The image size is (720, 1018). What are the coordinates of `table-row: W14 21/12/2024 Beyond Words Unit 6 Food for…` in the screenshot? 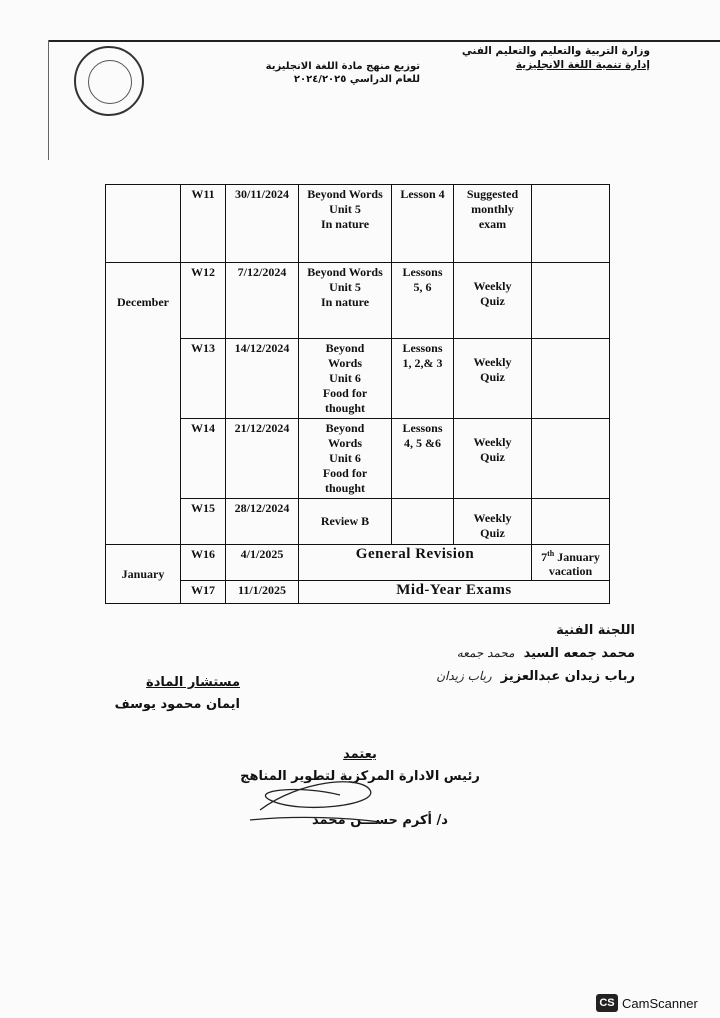 It's located at (358, 458).